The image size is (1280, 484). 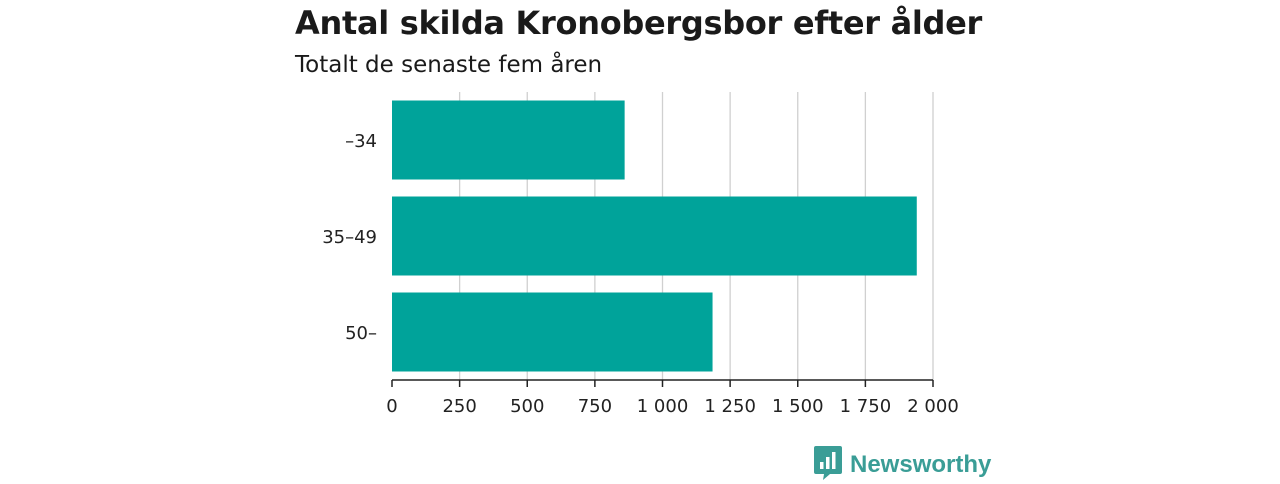 I want to click on logo-text: Newsworthy, so click(x=921, y=464).